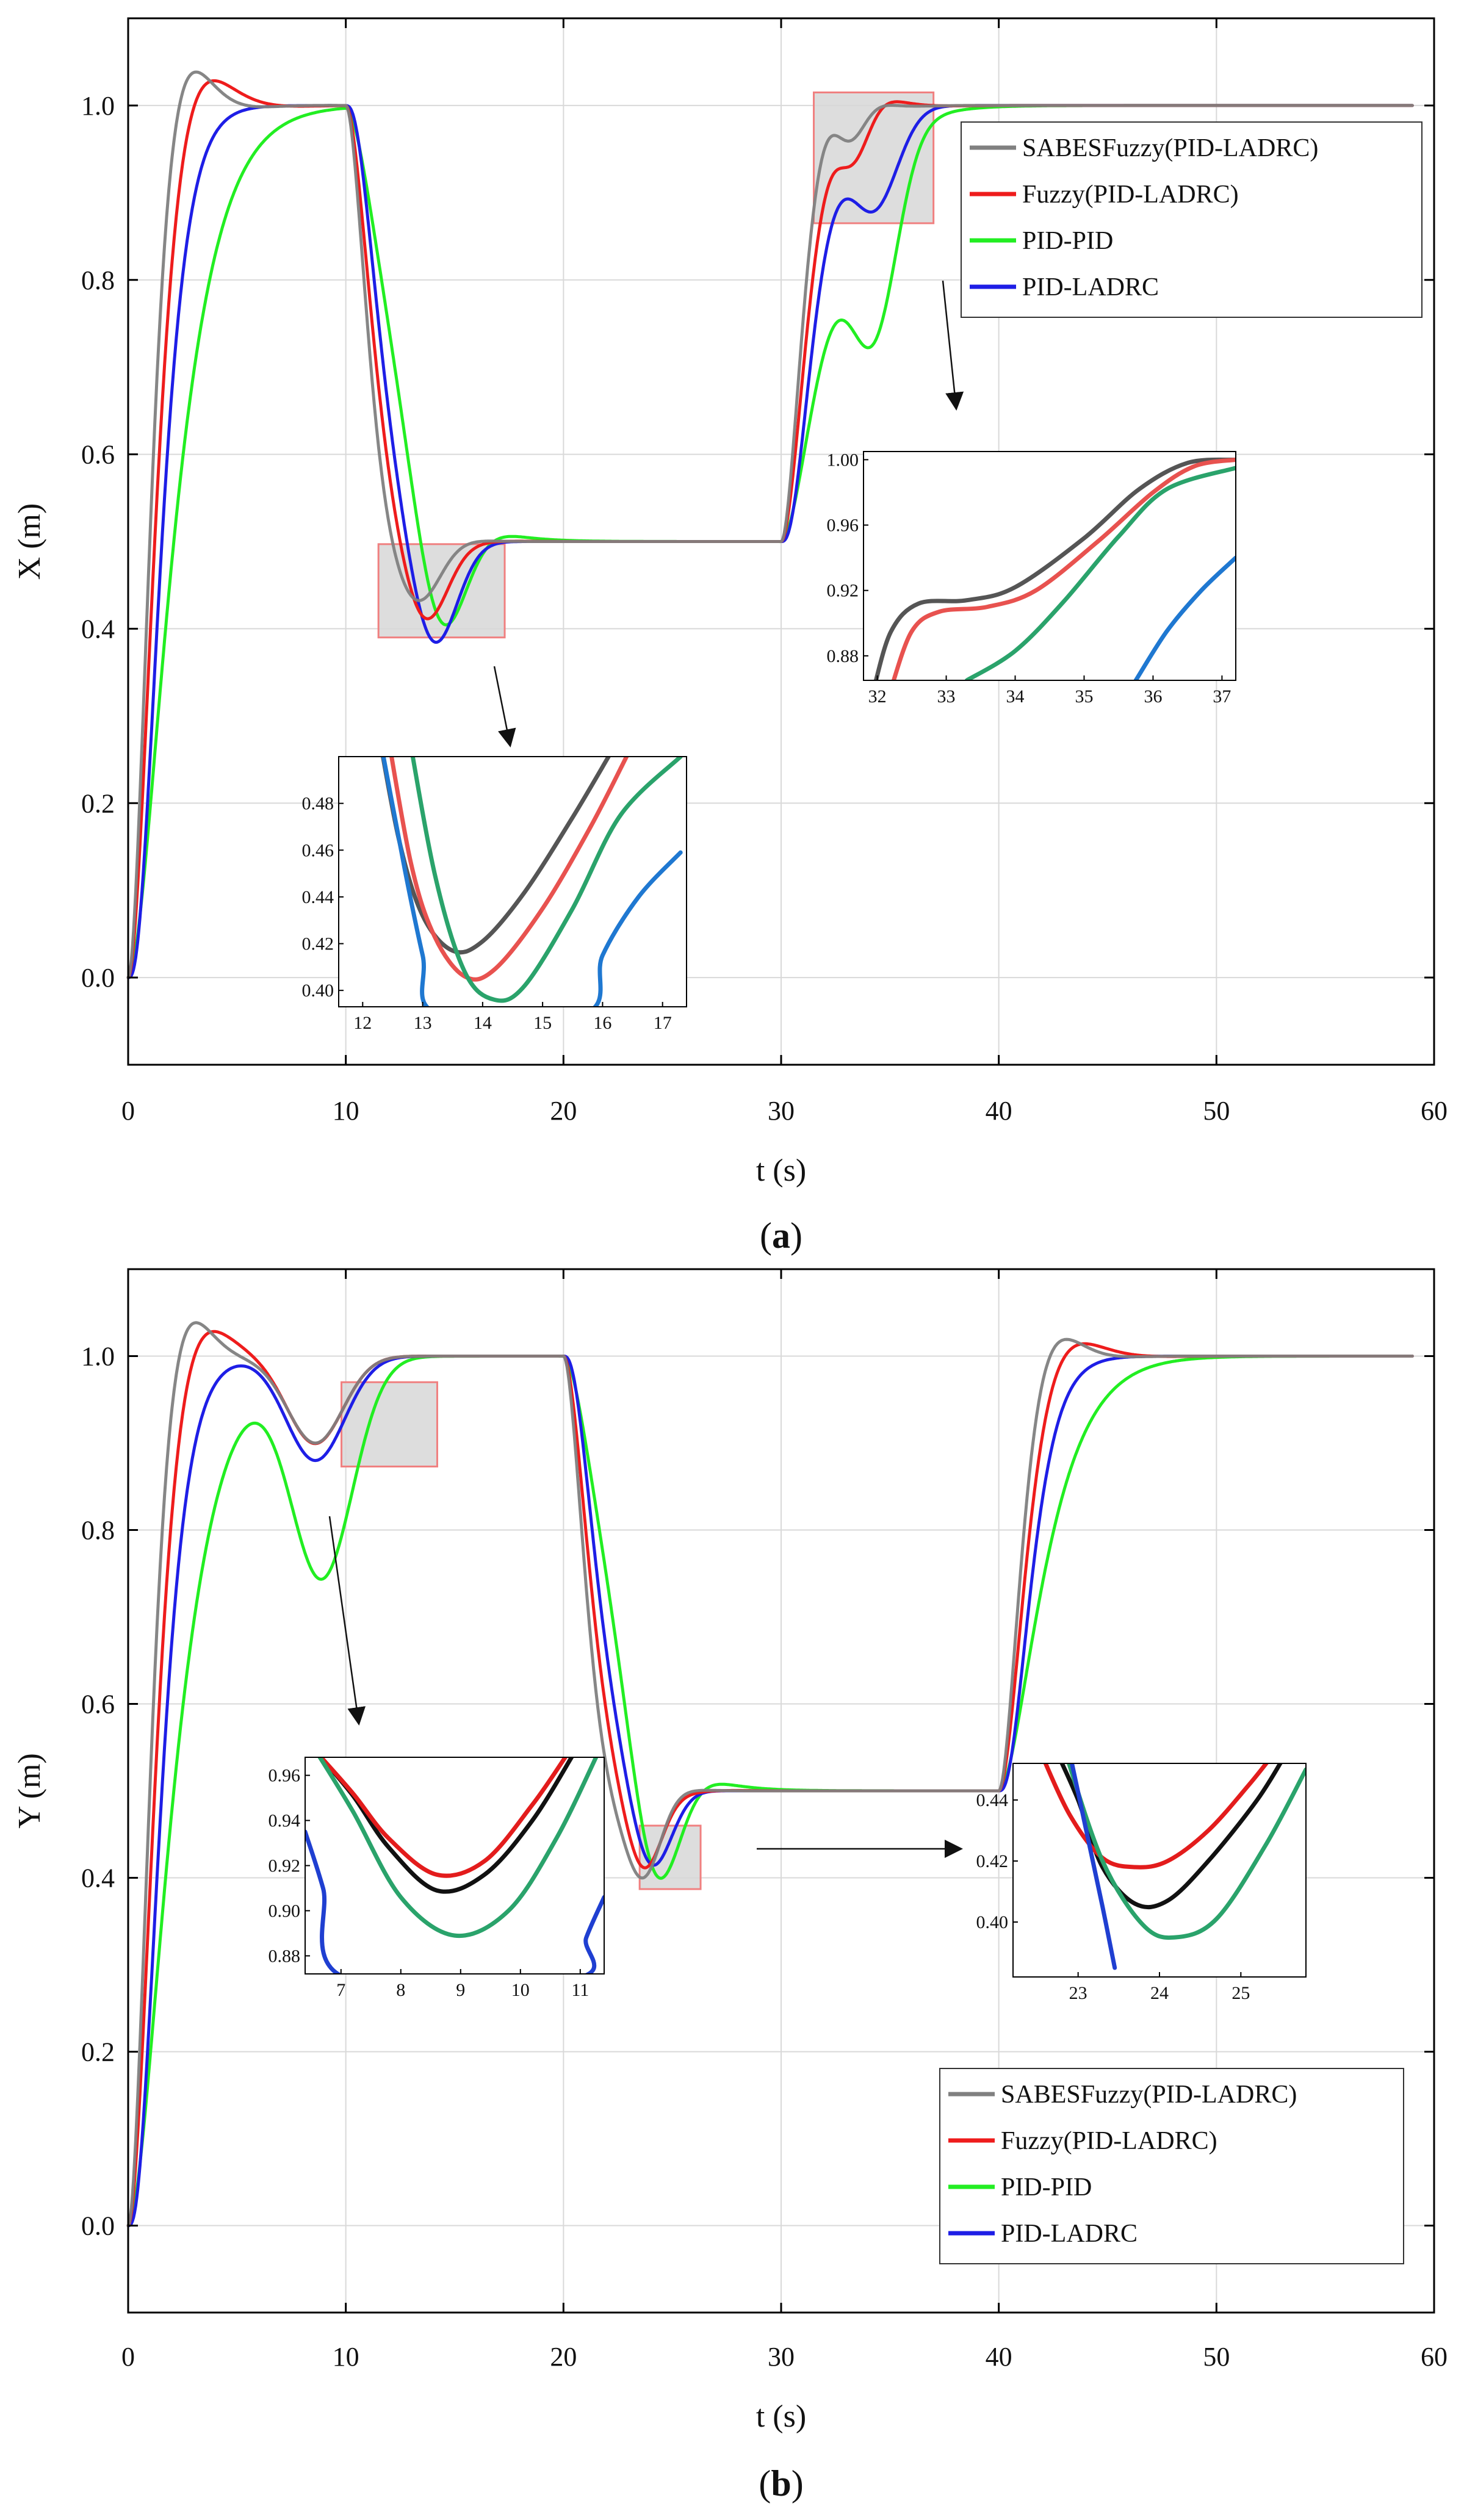 The height and width of the screenshot is (2520, 1464). I want to click on inset-x-tick-label: 17, so click(663, 1023).